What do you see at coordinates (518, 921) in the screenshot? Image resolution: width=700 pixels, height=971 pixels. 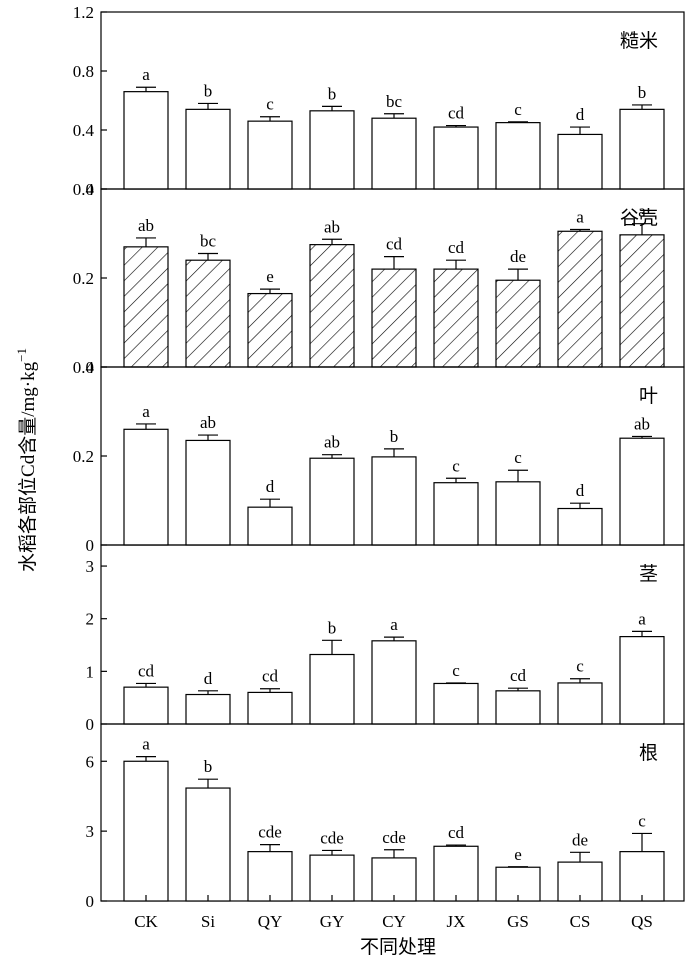 I see `x-tick-label: GS` at bounding box center [518, 921].